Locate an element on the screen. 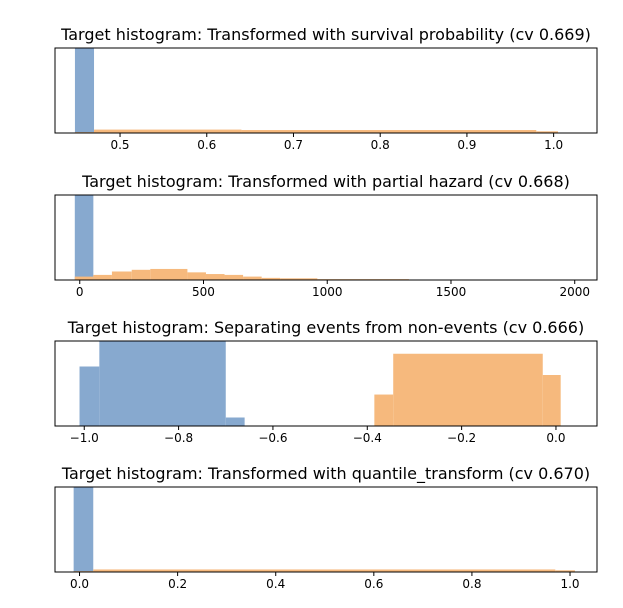 This screenshot has height=608, width=623. x-tick-label: 1500 is located at coordinates (451, 292).